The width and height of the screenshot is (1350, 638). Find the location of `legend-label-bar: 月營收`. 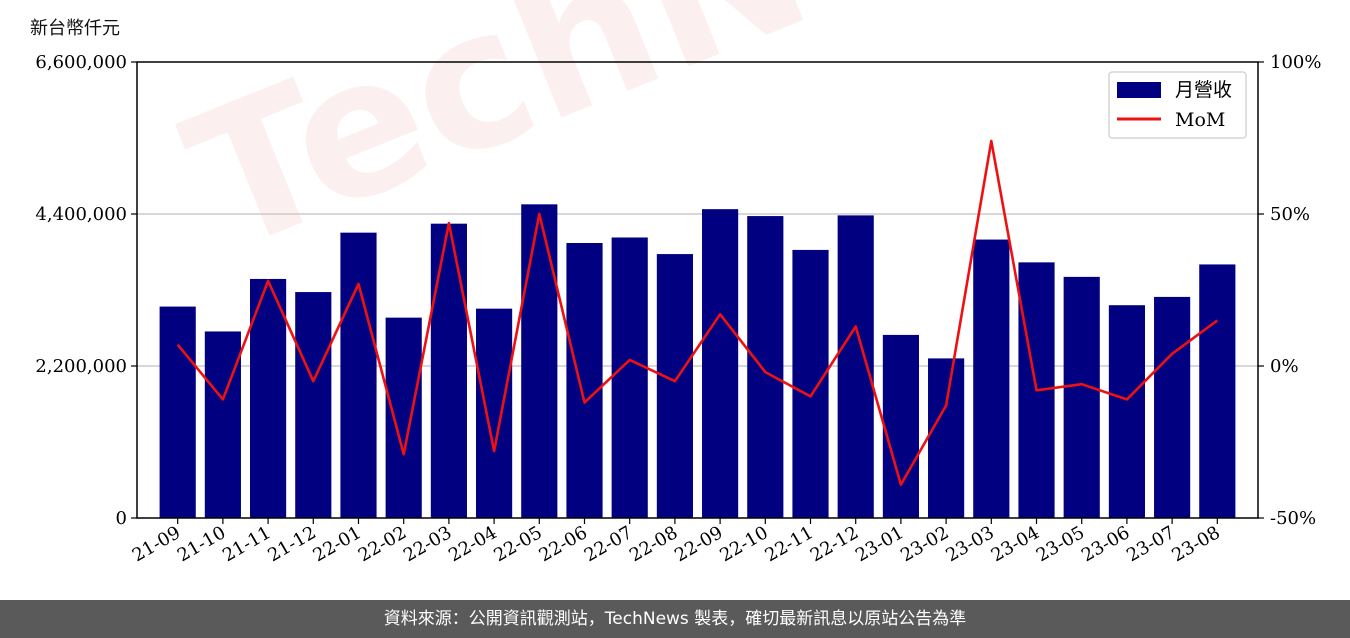

legend-label-bar: 月營收 is located at coordinates (1203, 90).